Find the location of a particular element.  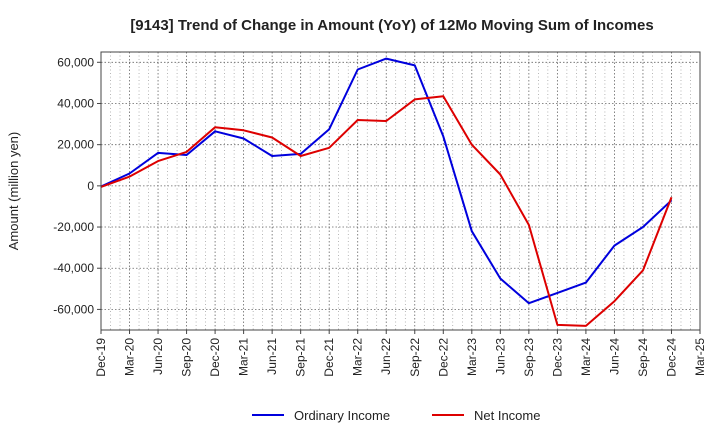

y-tick-label: 0 is located at coordinates (90, 186).